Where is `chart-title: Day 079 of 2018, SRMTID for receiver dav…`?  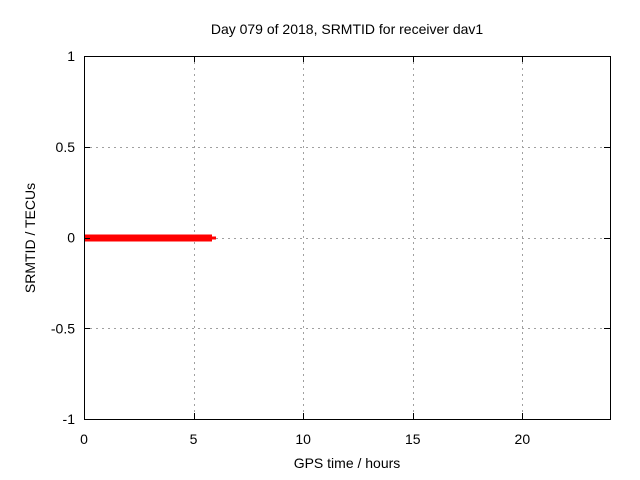 chart-title: Day 079 of 2018, SRMTID for receiver dav… is located at coordinates (347, 29).